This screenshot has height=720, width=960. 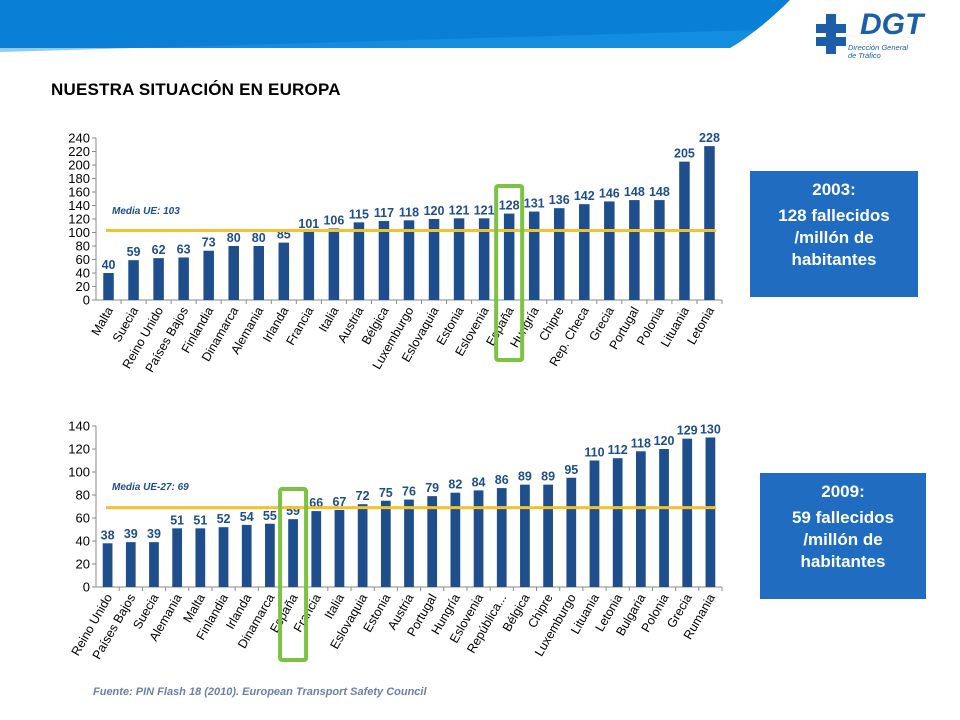 I want to click on mean-label: Media UE: 103, so click(x=146, y=211).